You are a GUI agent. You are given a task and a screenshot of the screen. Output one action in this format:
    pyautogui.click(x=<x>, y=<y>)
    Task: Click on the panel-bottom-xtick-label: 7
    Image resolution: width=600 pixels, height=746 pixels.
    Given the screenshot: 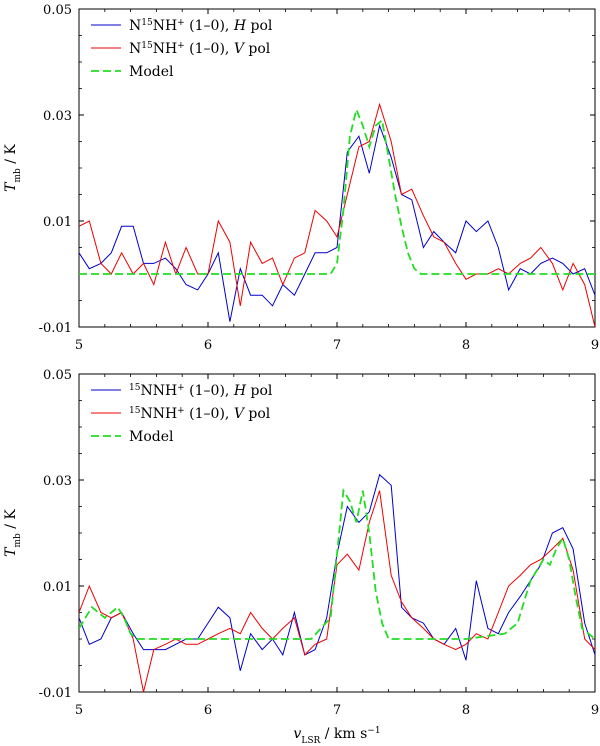 What is the action you would take?
    pyautogui.click(x=337, y=710)
    